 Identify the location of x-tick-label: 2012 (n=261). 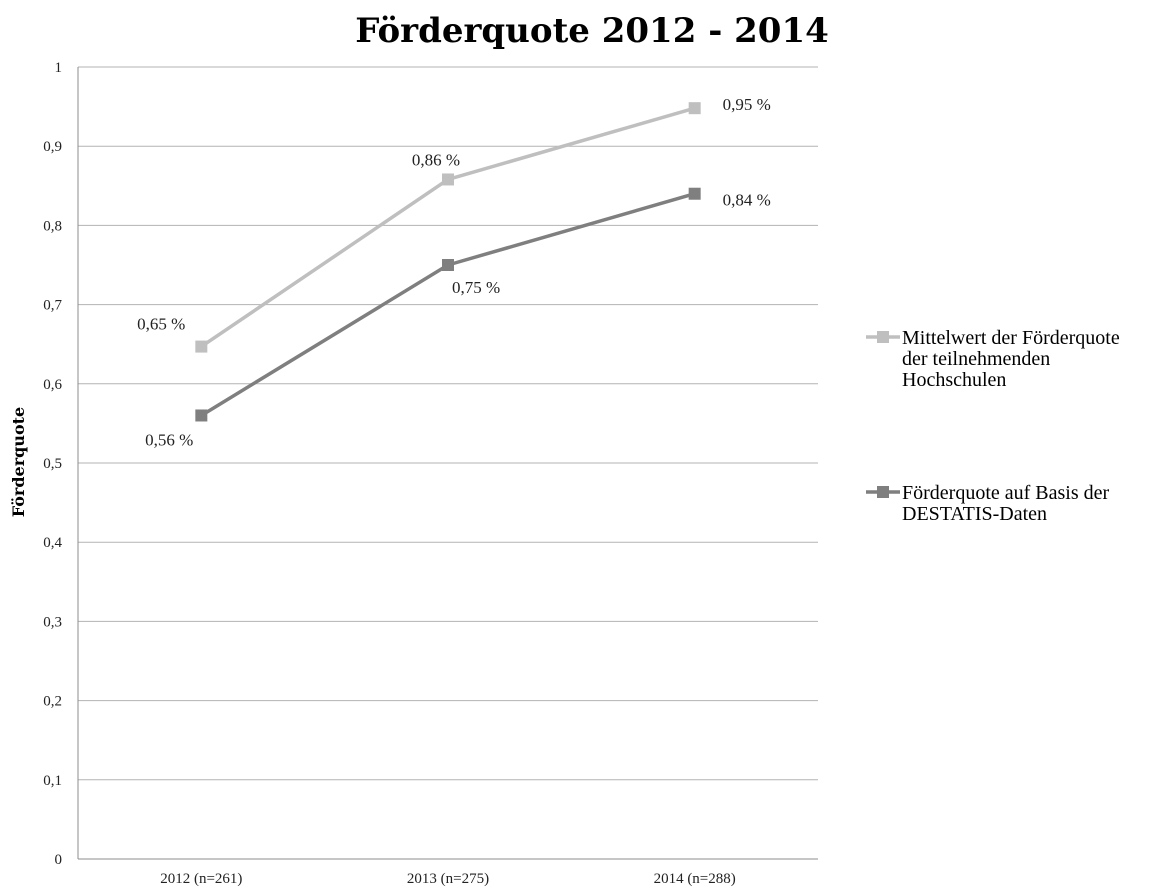
(201, 879).